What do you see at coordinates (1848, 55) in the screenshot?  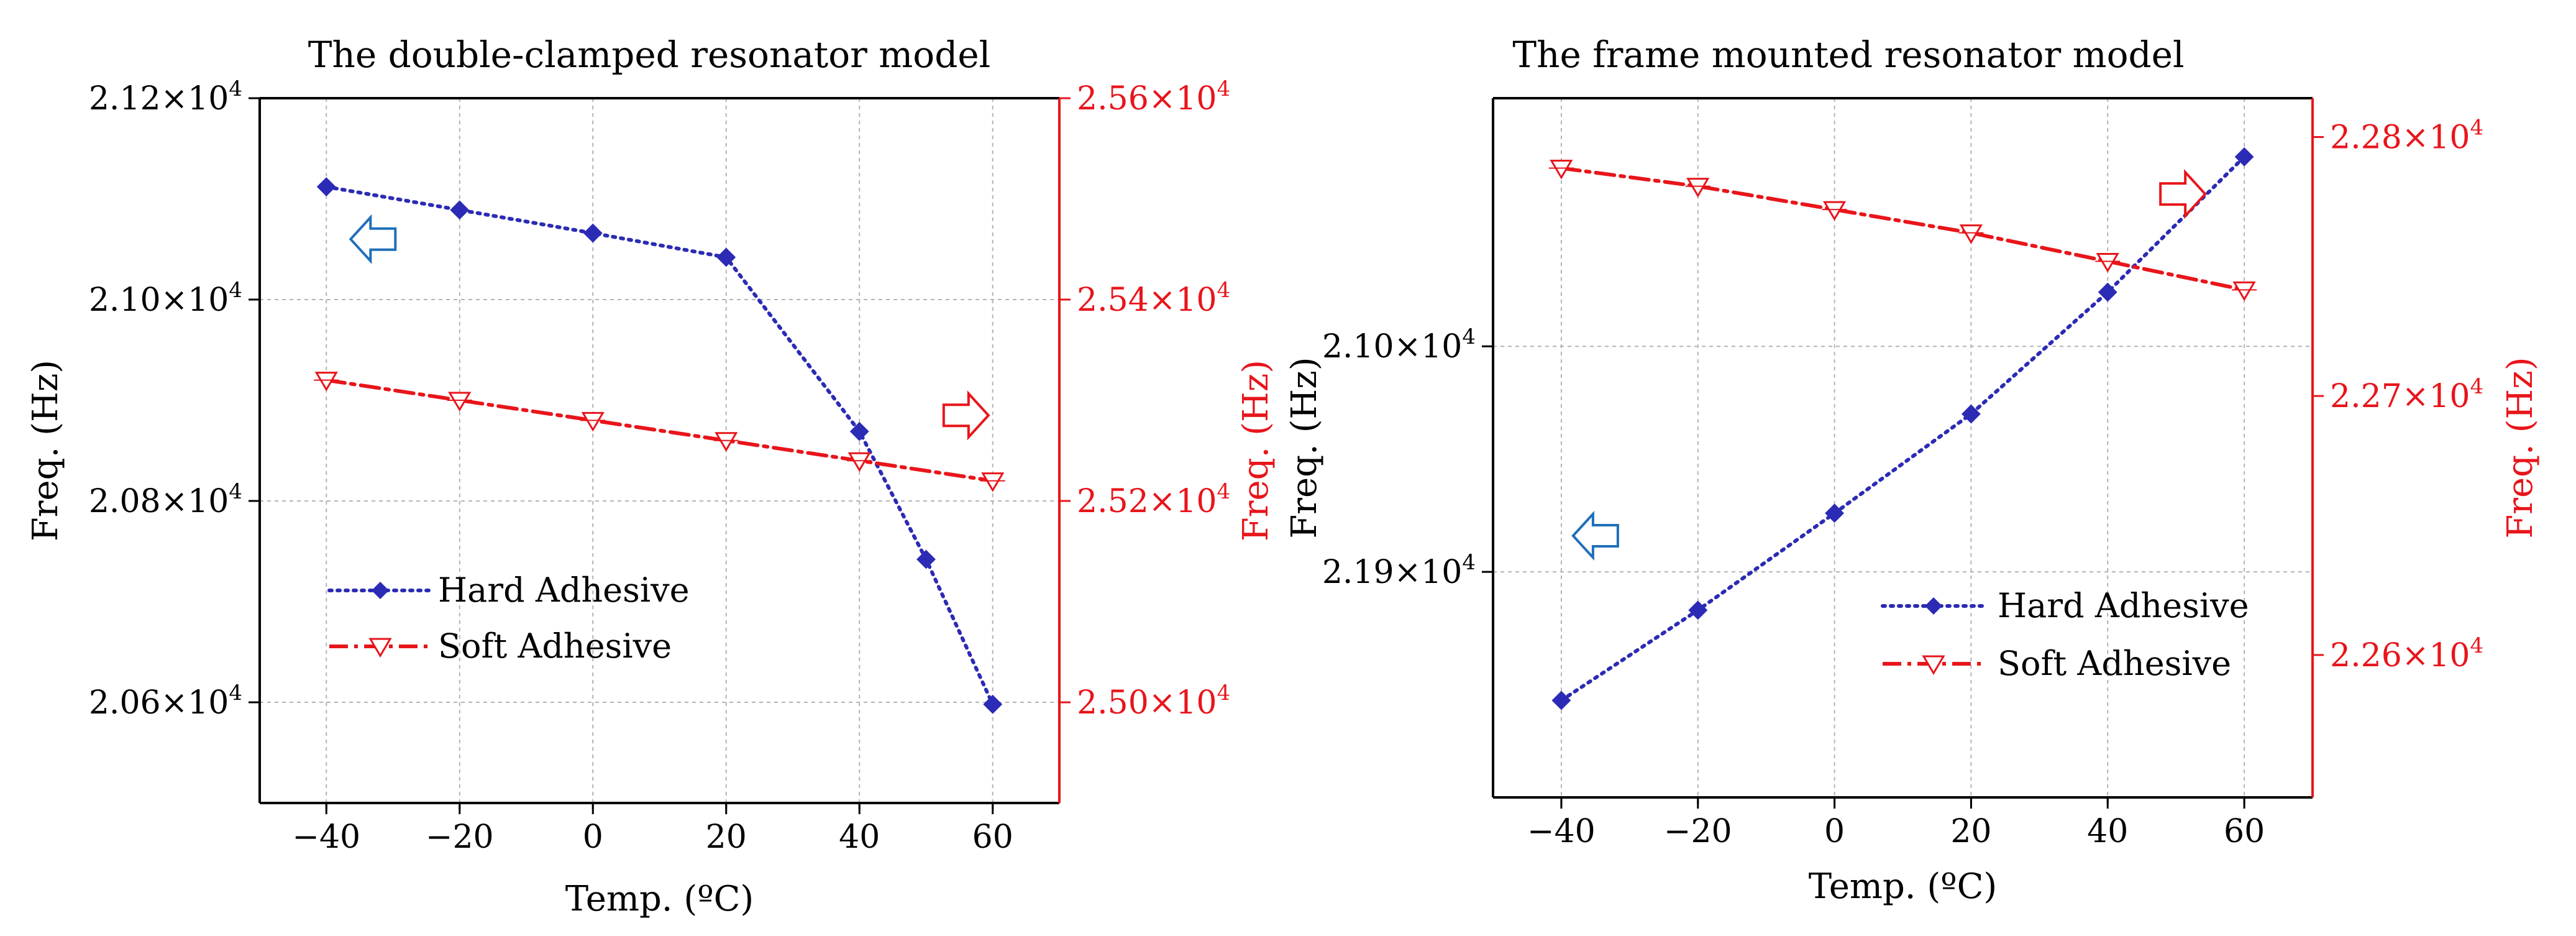 I see `chart-title: The frame mounted resonator model` at bounding box center [1848, 55].